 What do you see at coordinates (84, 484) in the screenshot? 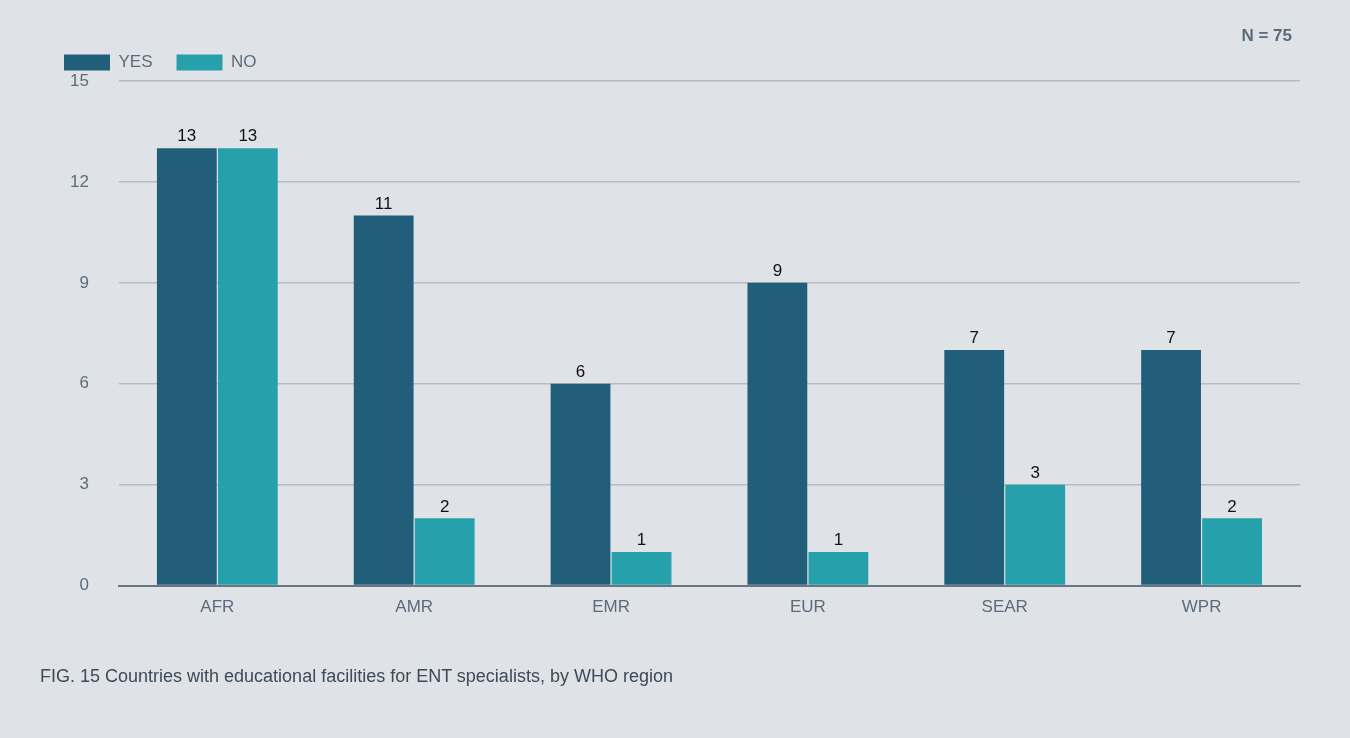
I see `y-tick-label: 3` at bounding box center [84, 484].